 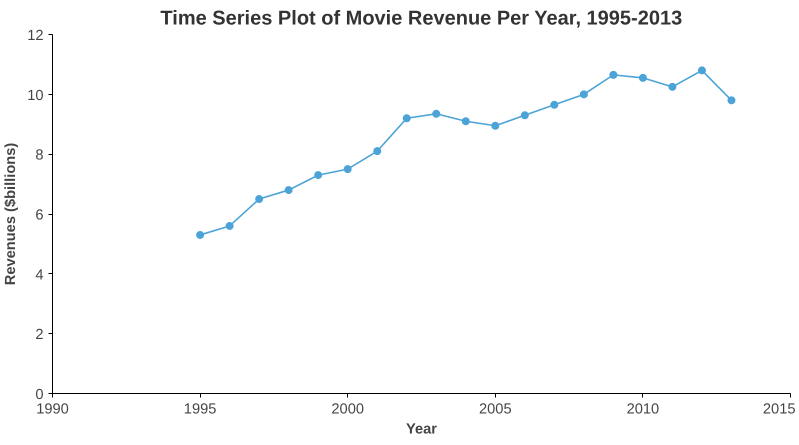 I want to click on chart-title: Time Series Plot of Movie Revenue Per Year, 1995-2013, so click(x=421, y=19).